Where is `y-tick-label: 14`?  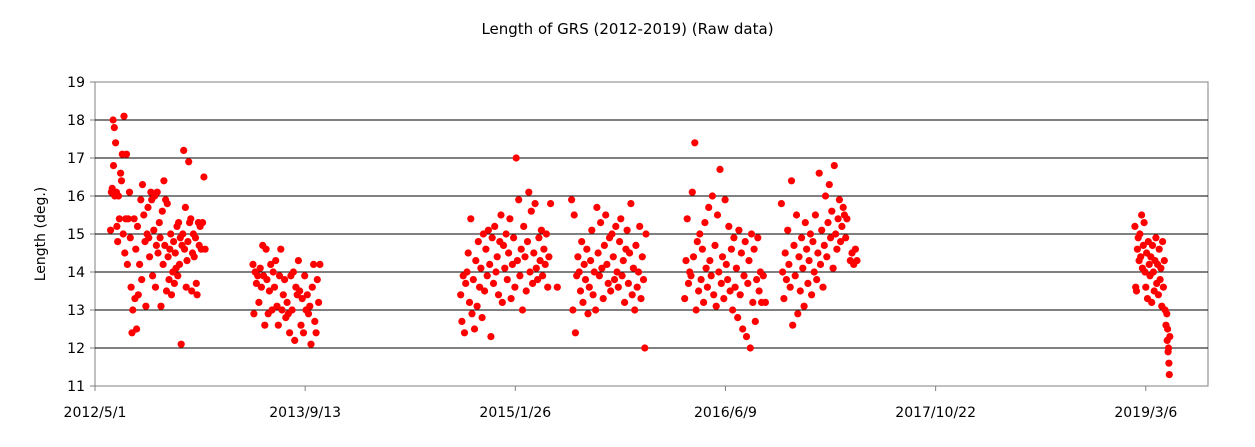
y-tick-label: 14 is located at coordinates (76, 273).